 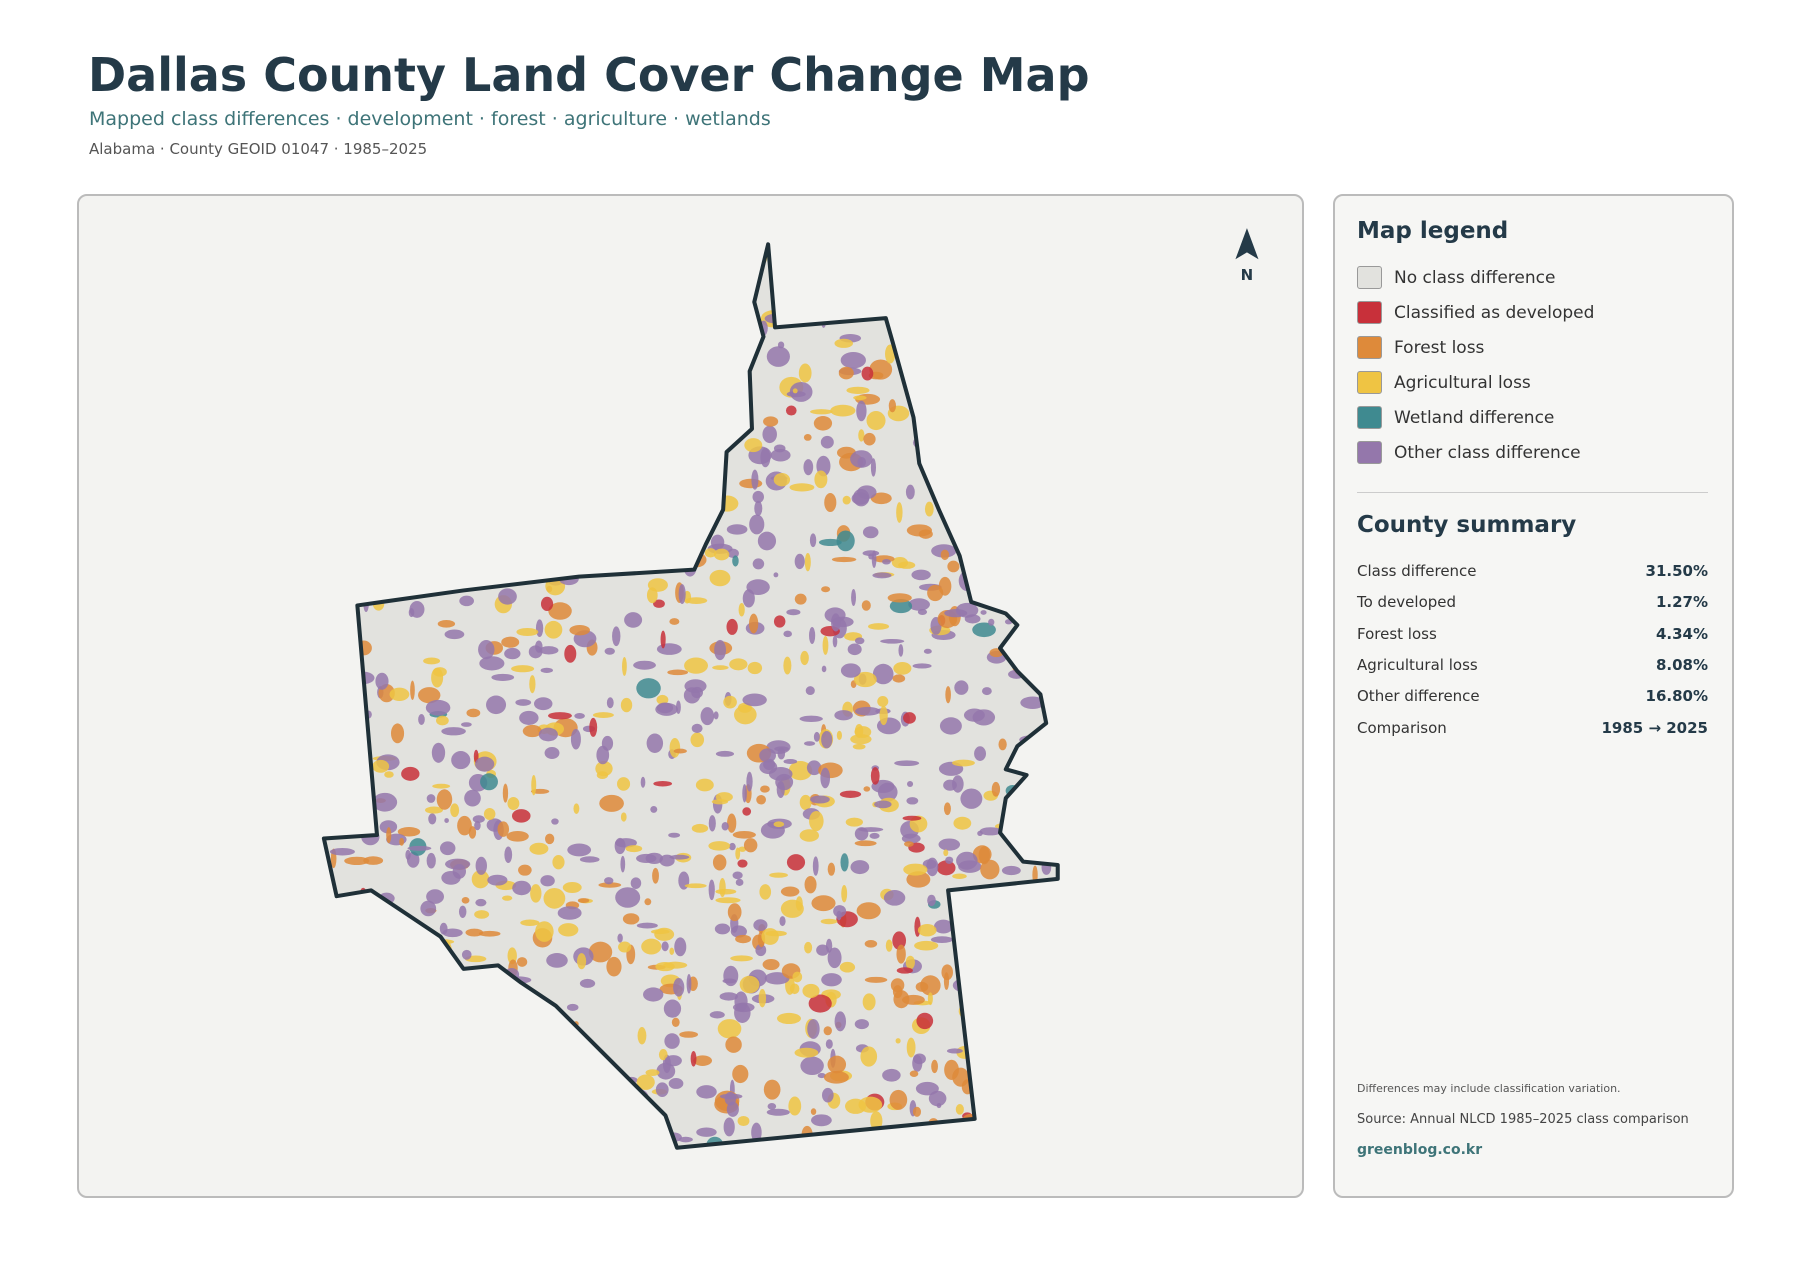 What do you see at coordinates (1247, 275) in the screenshot?
I see `north-label: N` at bounding box center [1247, 275].